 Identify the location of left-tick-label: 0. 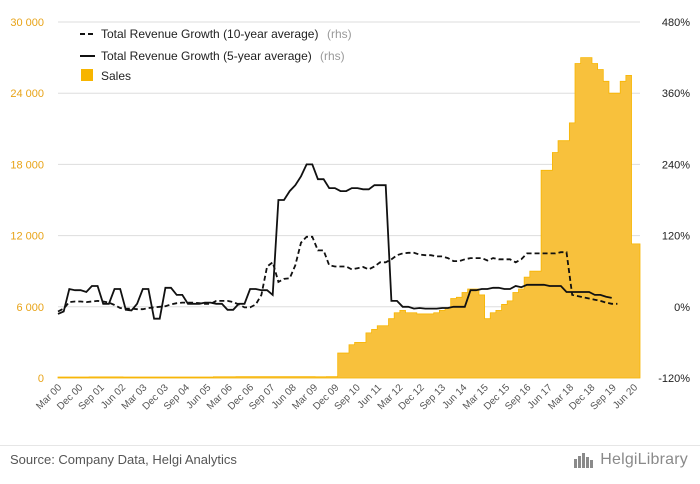
(41, 379).